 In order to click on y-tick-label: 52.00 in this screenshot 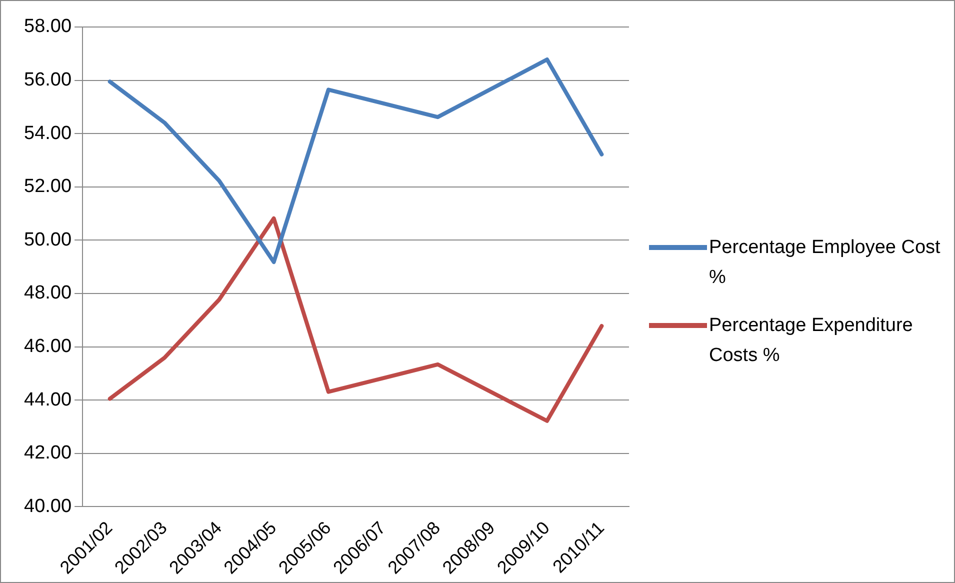, I will do `click(48, 187)`.